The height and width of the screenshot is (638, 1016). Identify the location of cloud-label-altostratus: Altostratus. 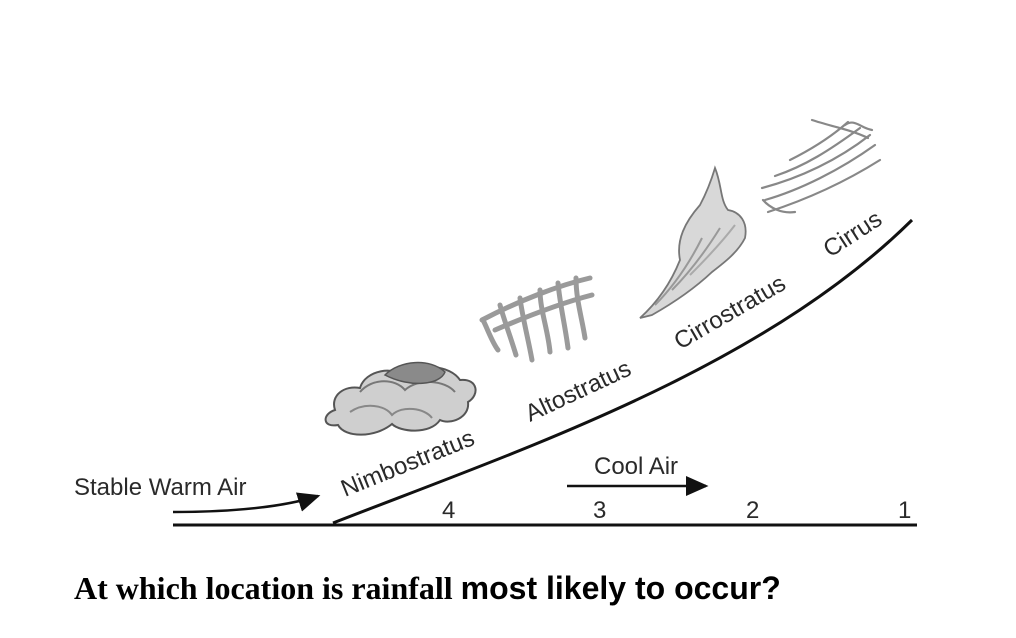
(578, 391).